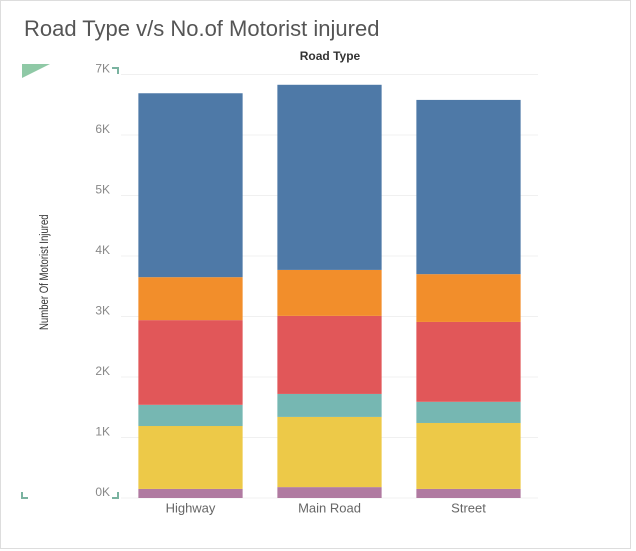 The height and width of the screenshot is (551, 636). I want to click on x-tick-label: Highway, so click(191, 507).